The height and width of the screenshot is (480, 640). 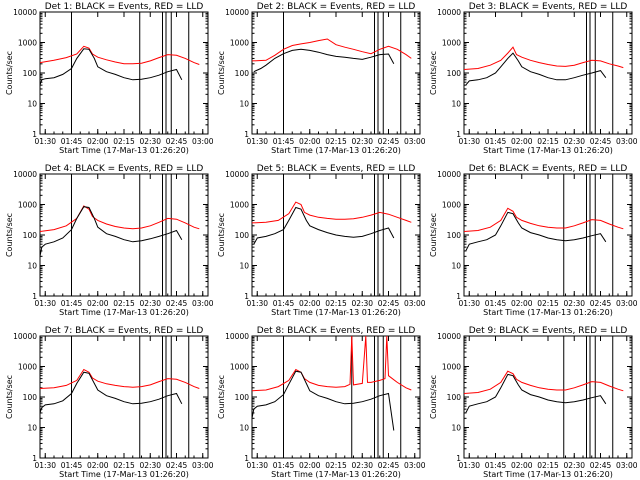 What do you see at coordinates (548, 331) in the screenshot?
I see `panel-title: Det 9: BLACK = Events, RED = LLD` at bounding box center [548, 331].